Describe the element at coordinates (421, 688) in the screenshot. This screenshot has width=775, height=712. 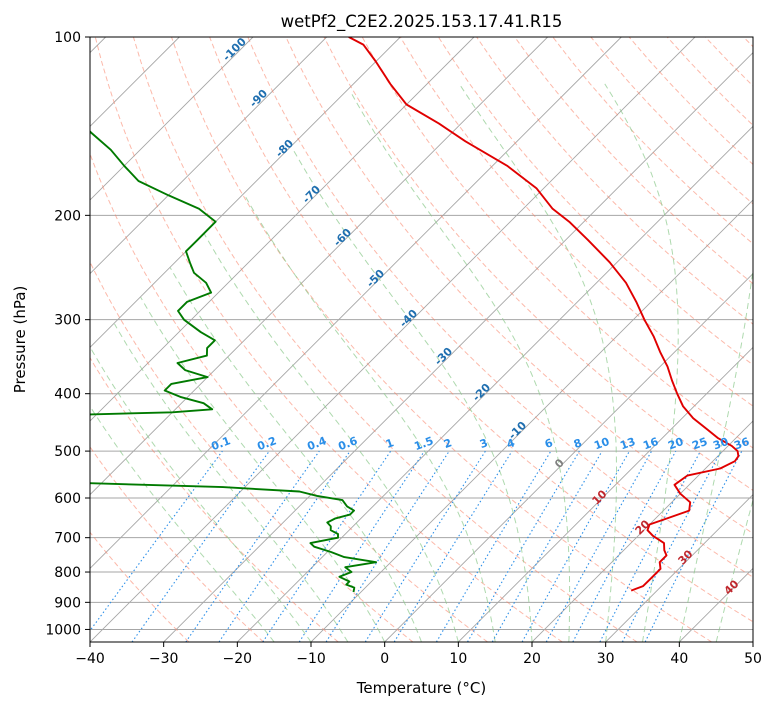
I see `x-axis-label: Temperature (°C)` at that location.